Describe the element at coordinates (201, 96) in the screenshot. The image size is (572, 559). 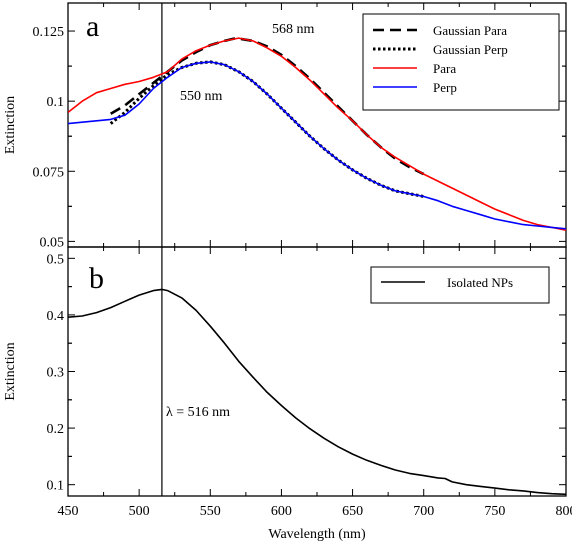
I see `annotation-label: 550 nm` at that location.